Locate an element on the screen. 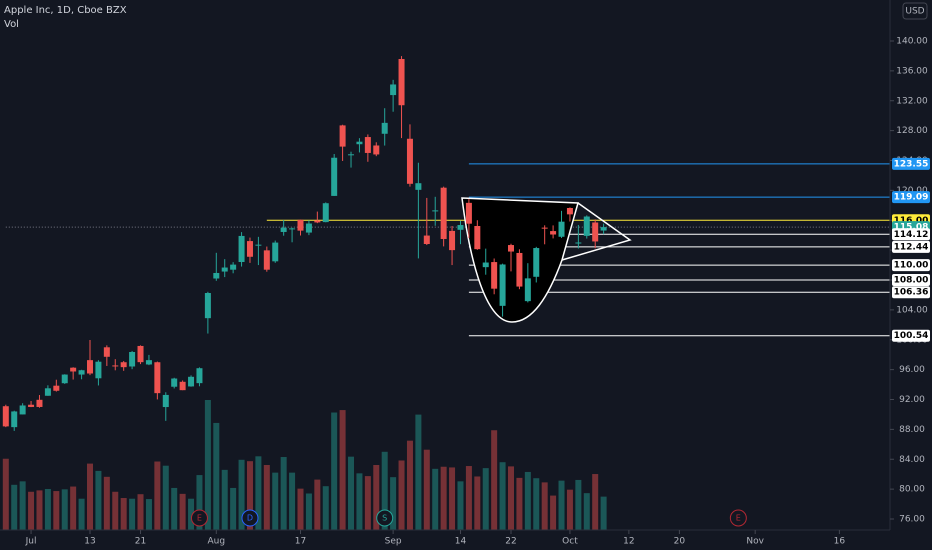 Image resolution: width=932 pixels, height=550 pixels. y-tick-label: 140.00 is located at coordinates (912, 42).